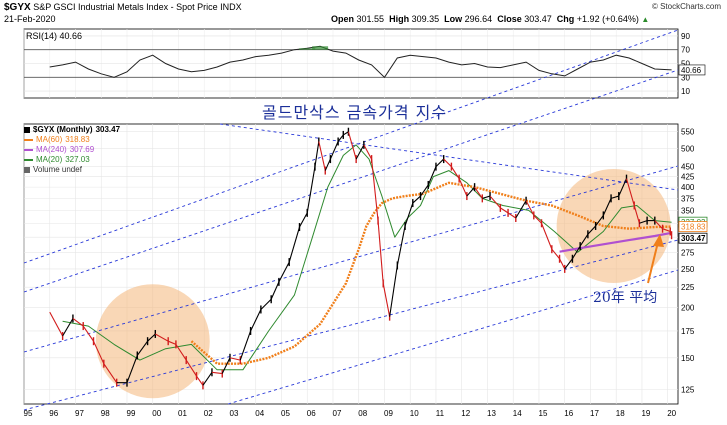  I want to click on x-tick-label: 16, so click(568, 413).